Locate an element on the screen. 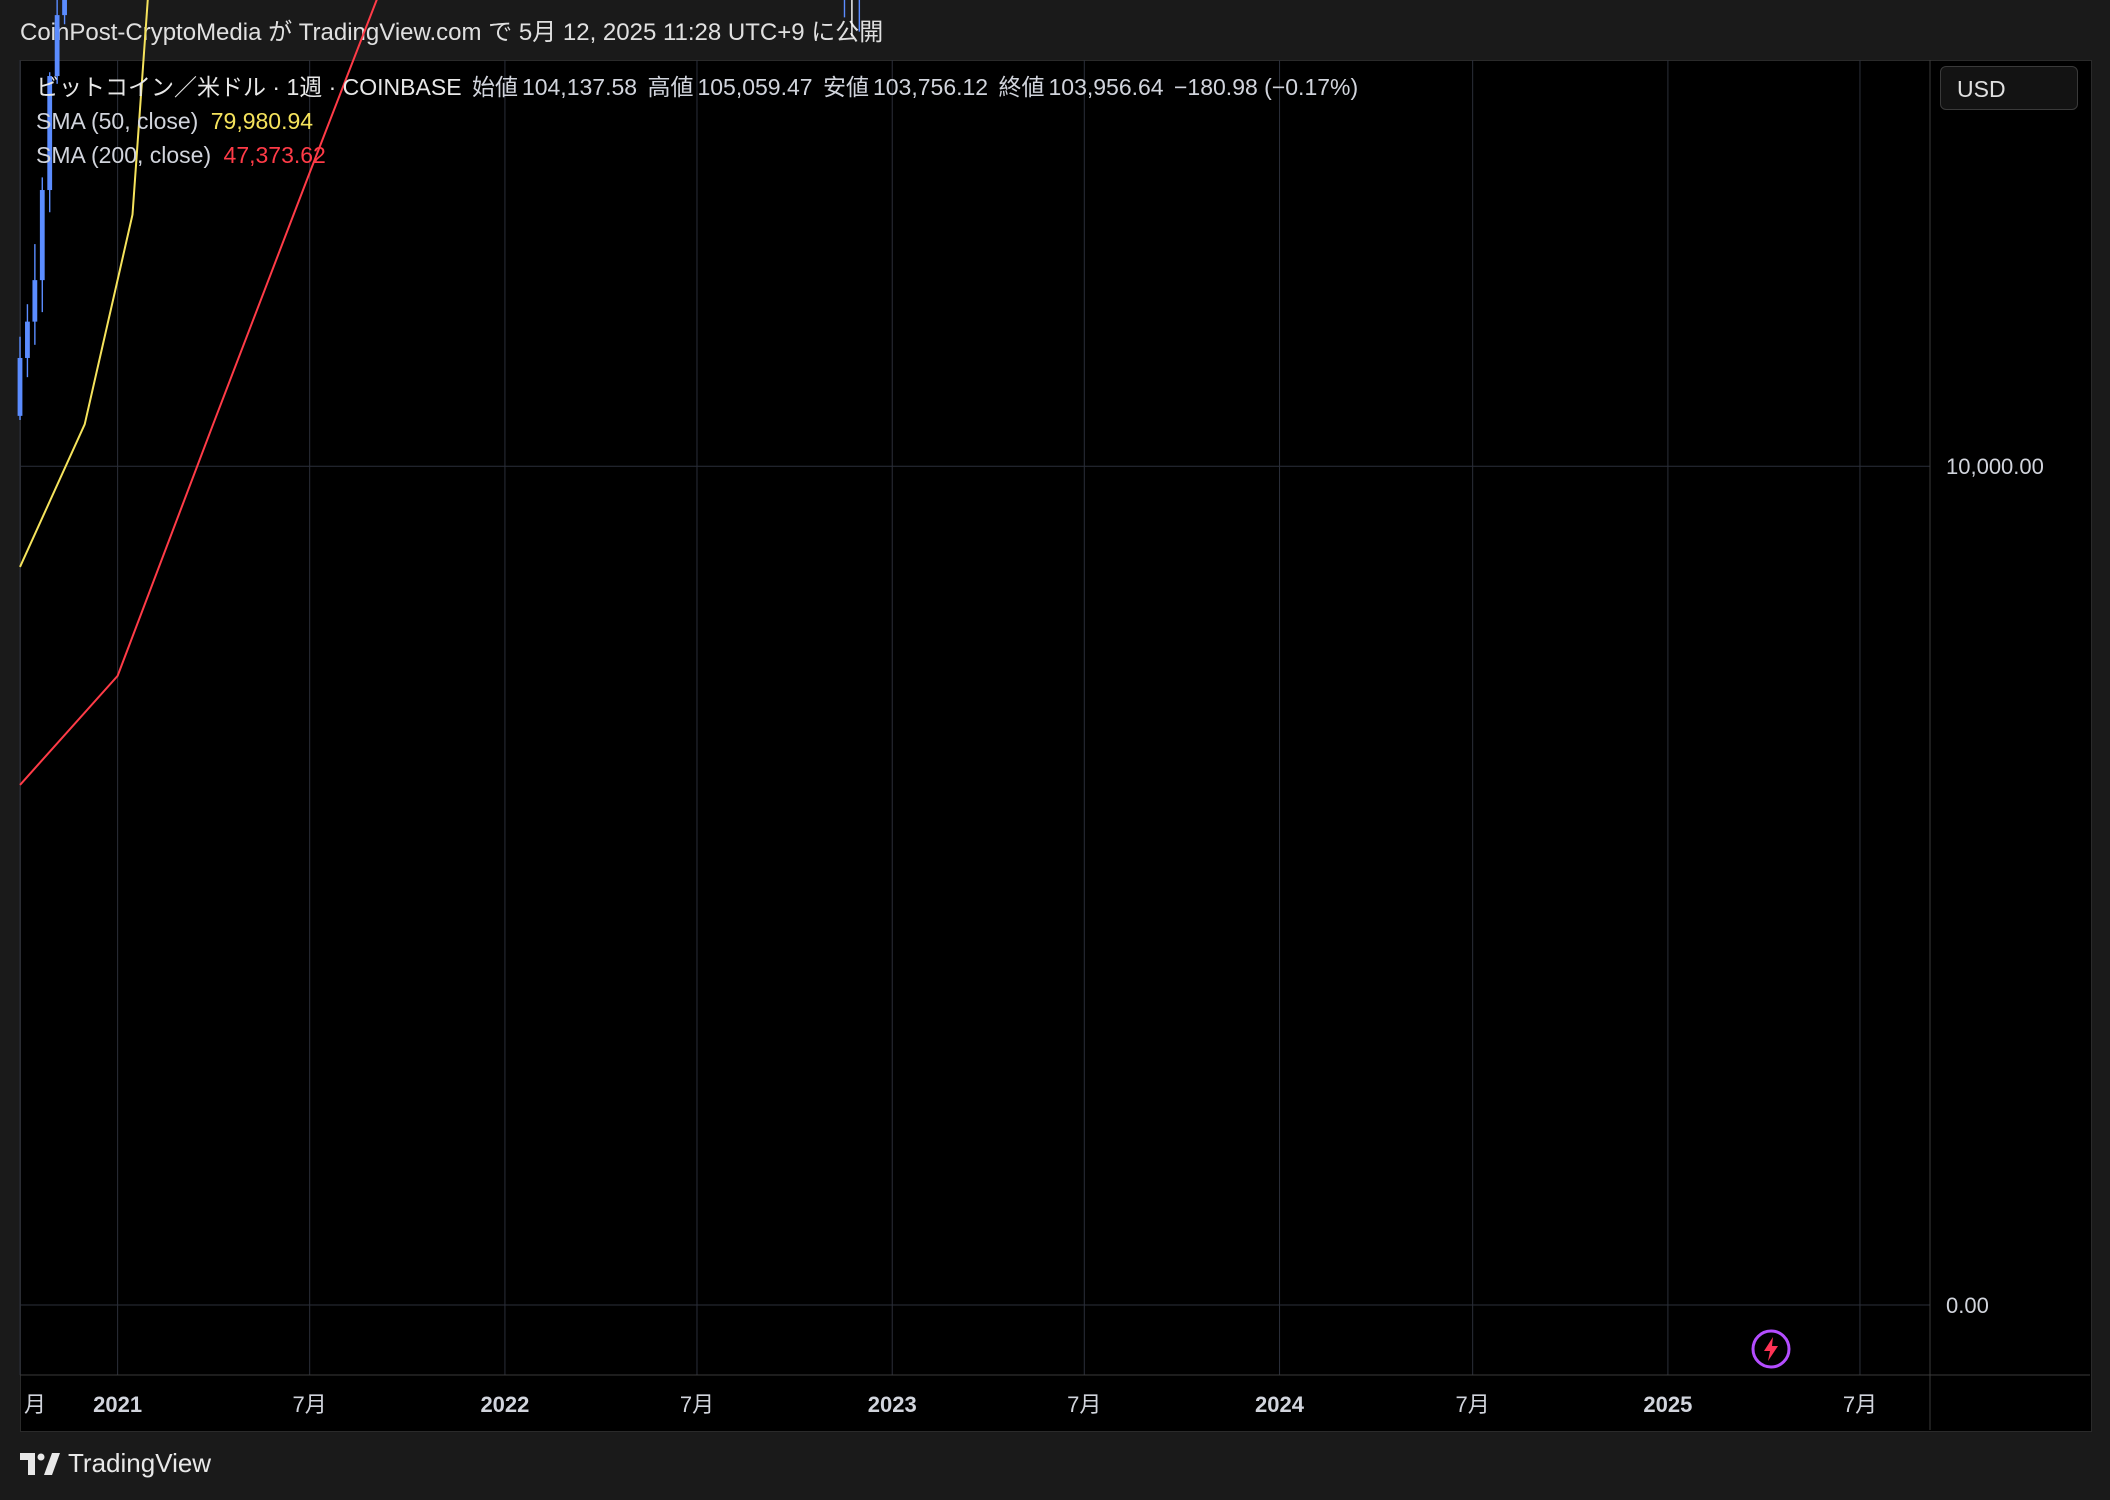  currency-selector: USD is located at coordinates (2009, 88).